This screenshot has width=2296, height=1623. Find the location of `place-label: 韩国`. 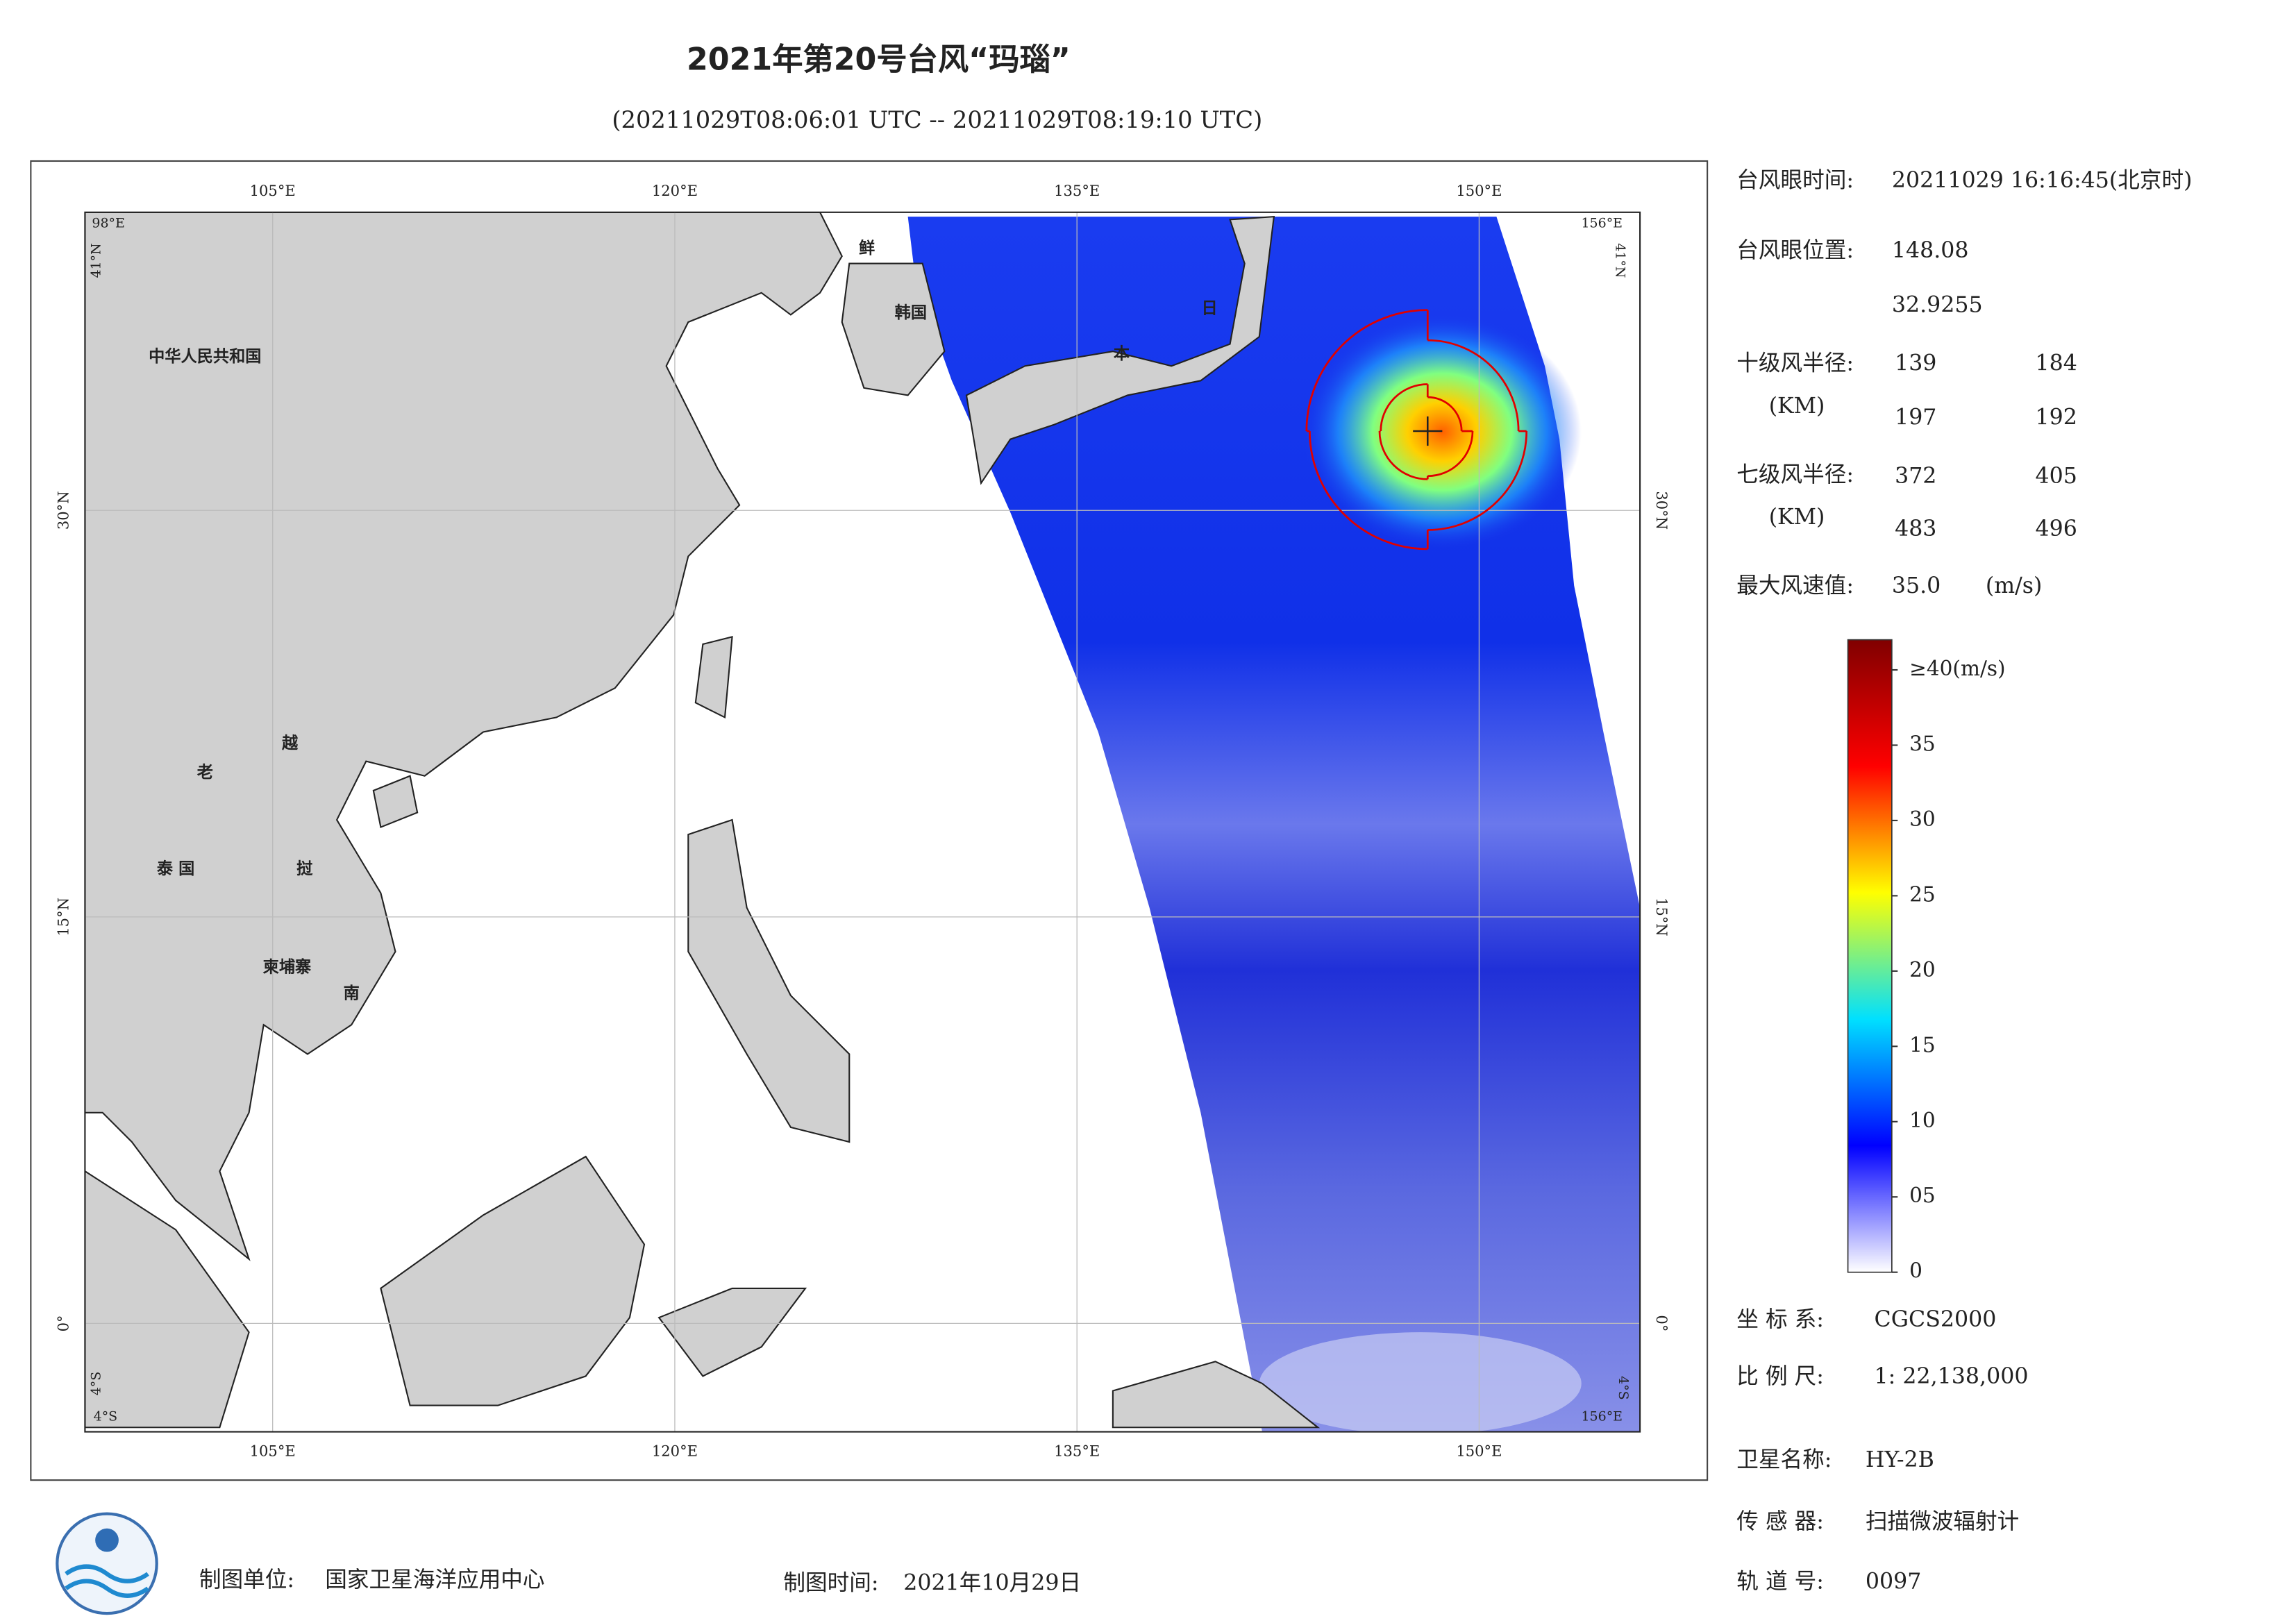

place-label: 韩国 is located at coordinates (911, 312).